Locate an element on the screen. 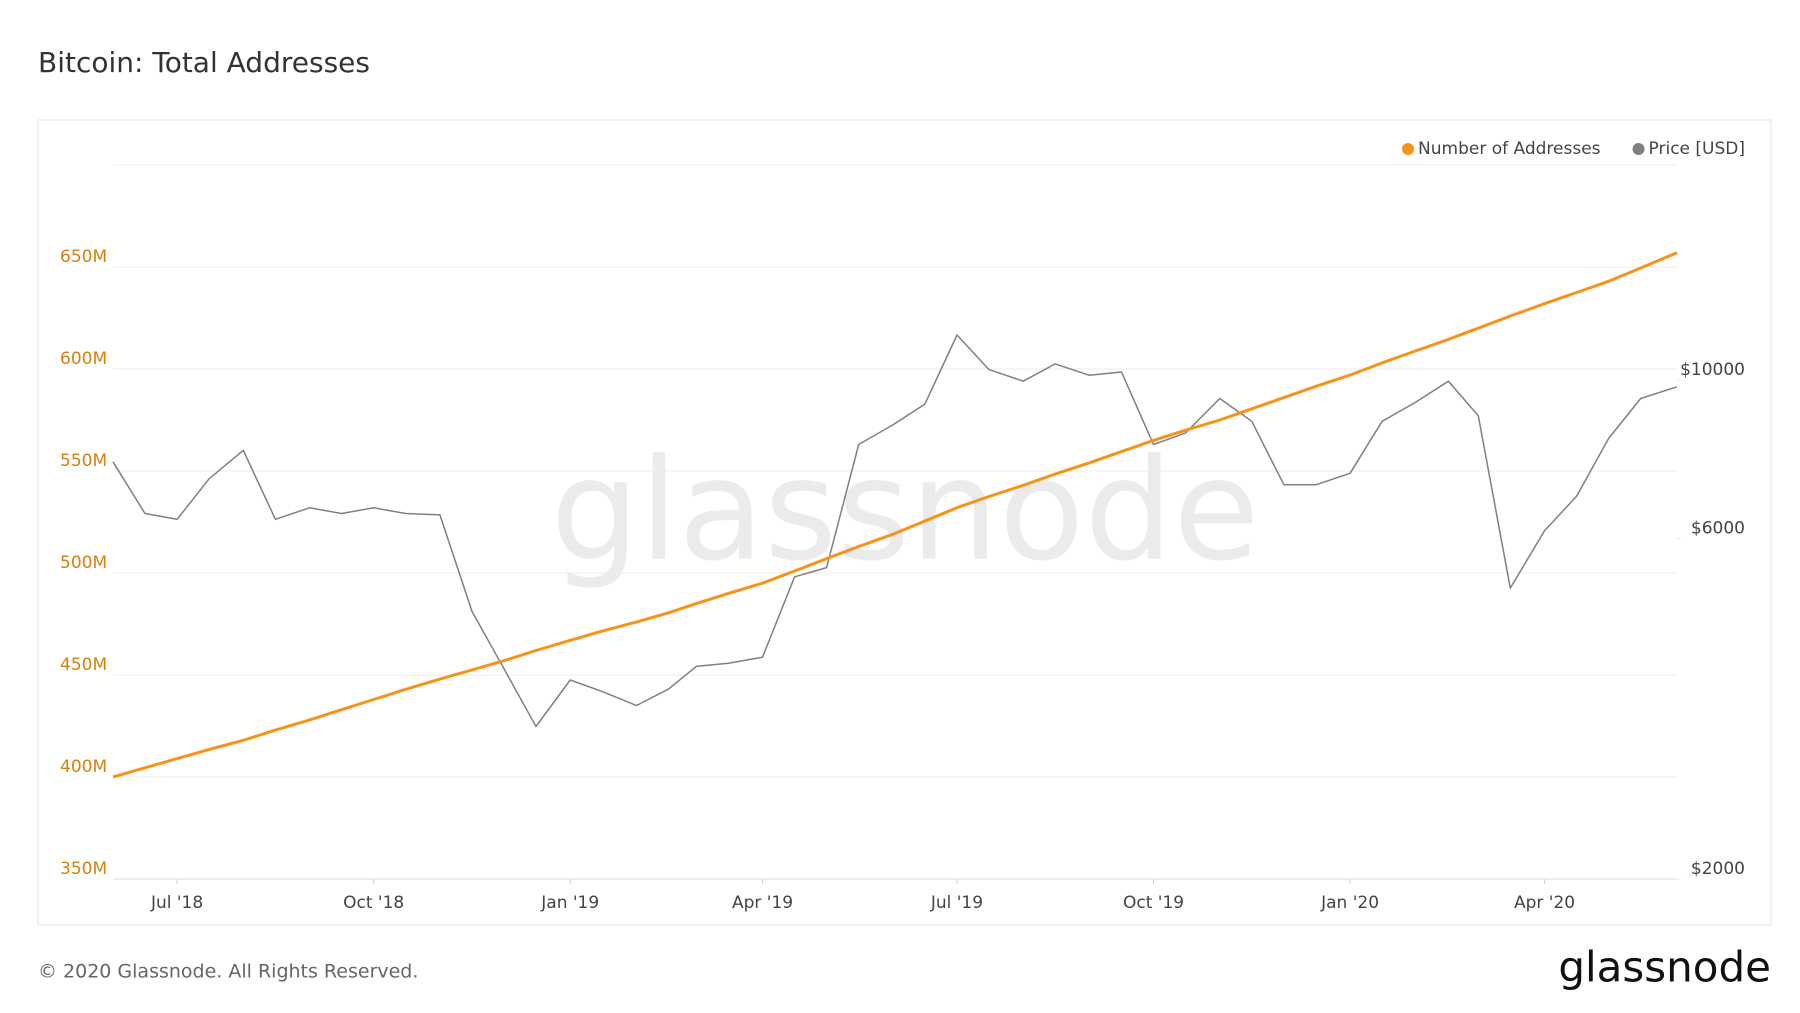 This screenshot has width=1800, height=1013. y2-tick-label: $6000 is located at coordinates (1718, 528).